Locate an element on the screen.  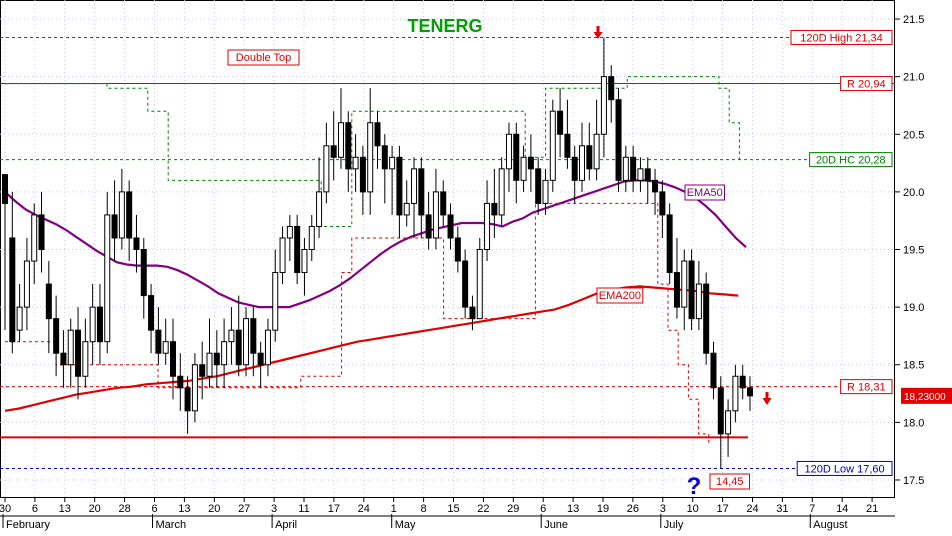
x-tick-label: 27 is located at coordinates (244, 509).